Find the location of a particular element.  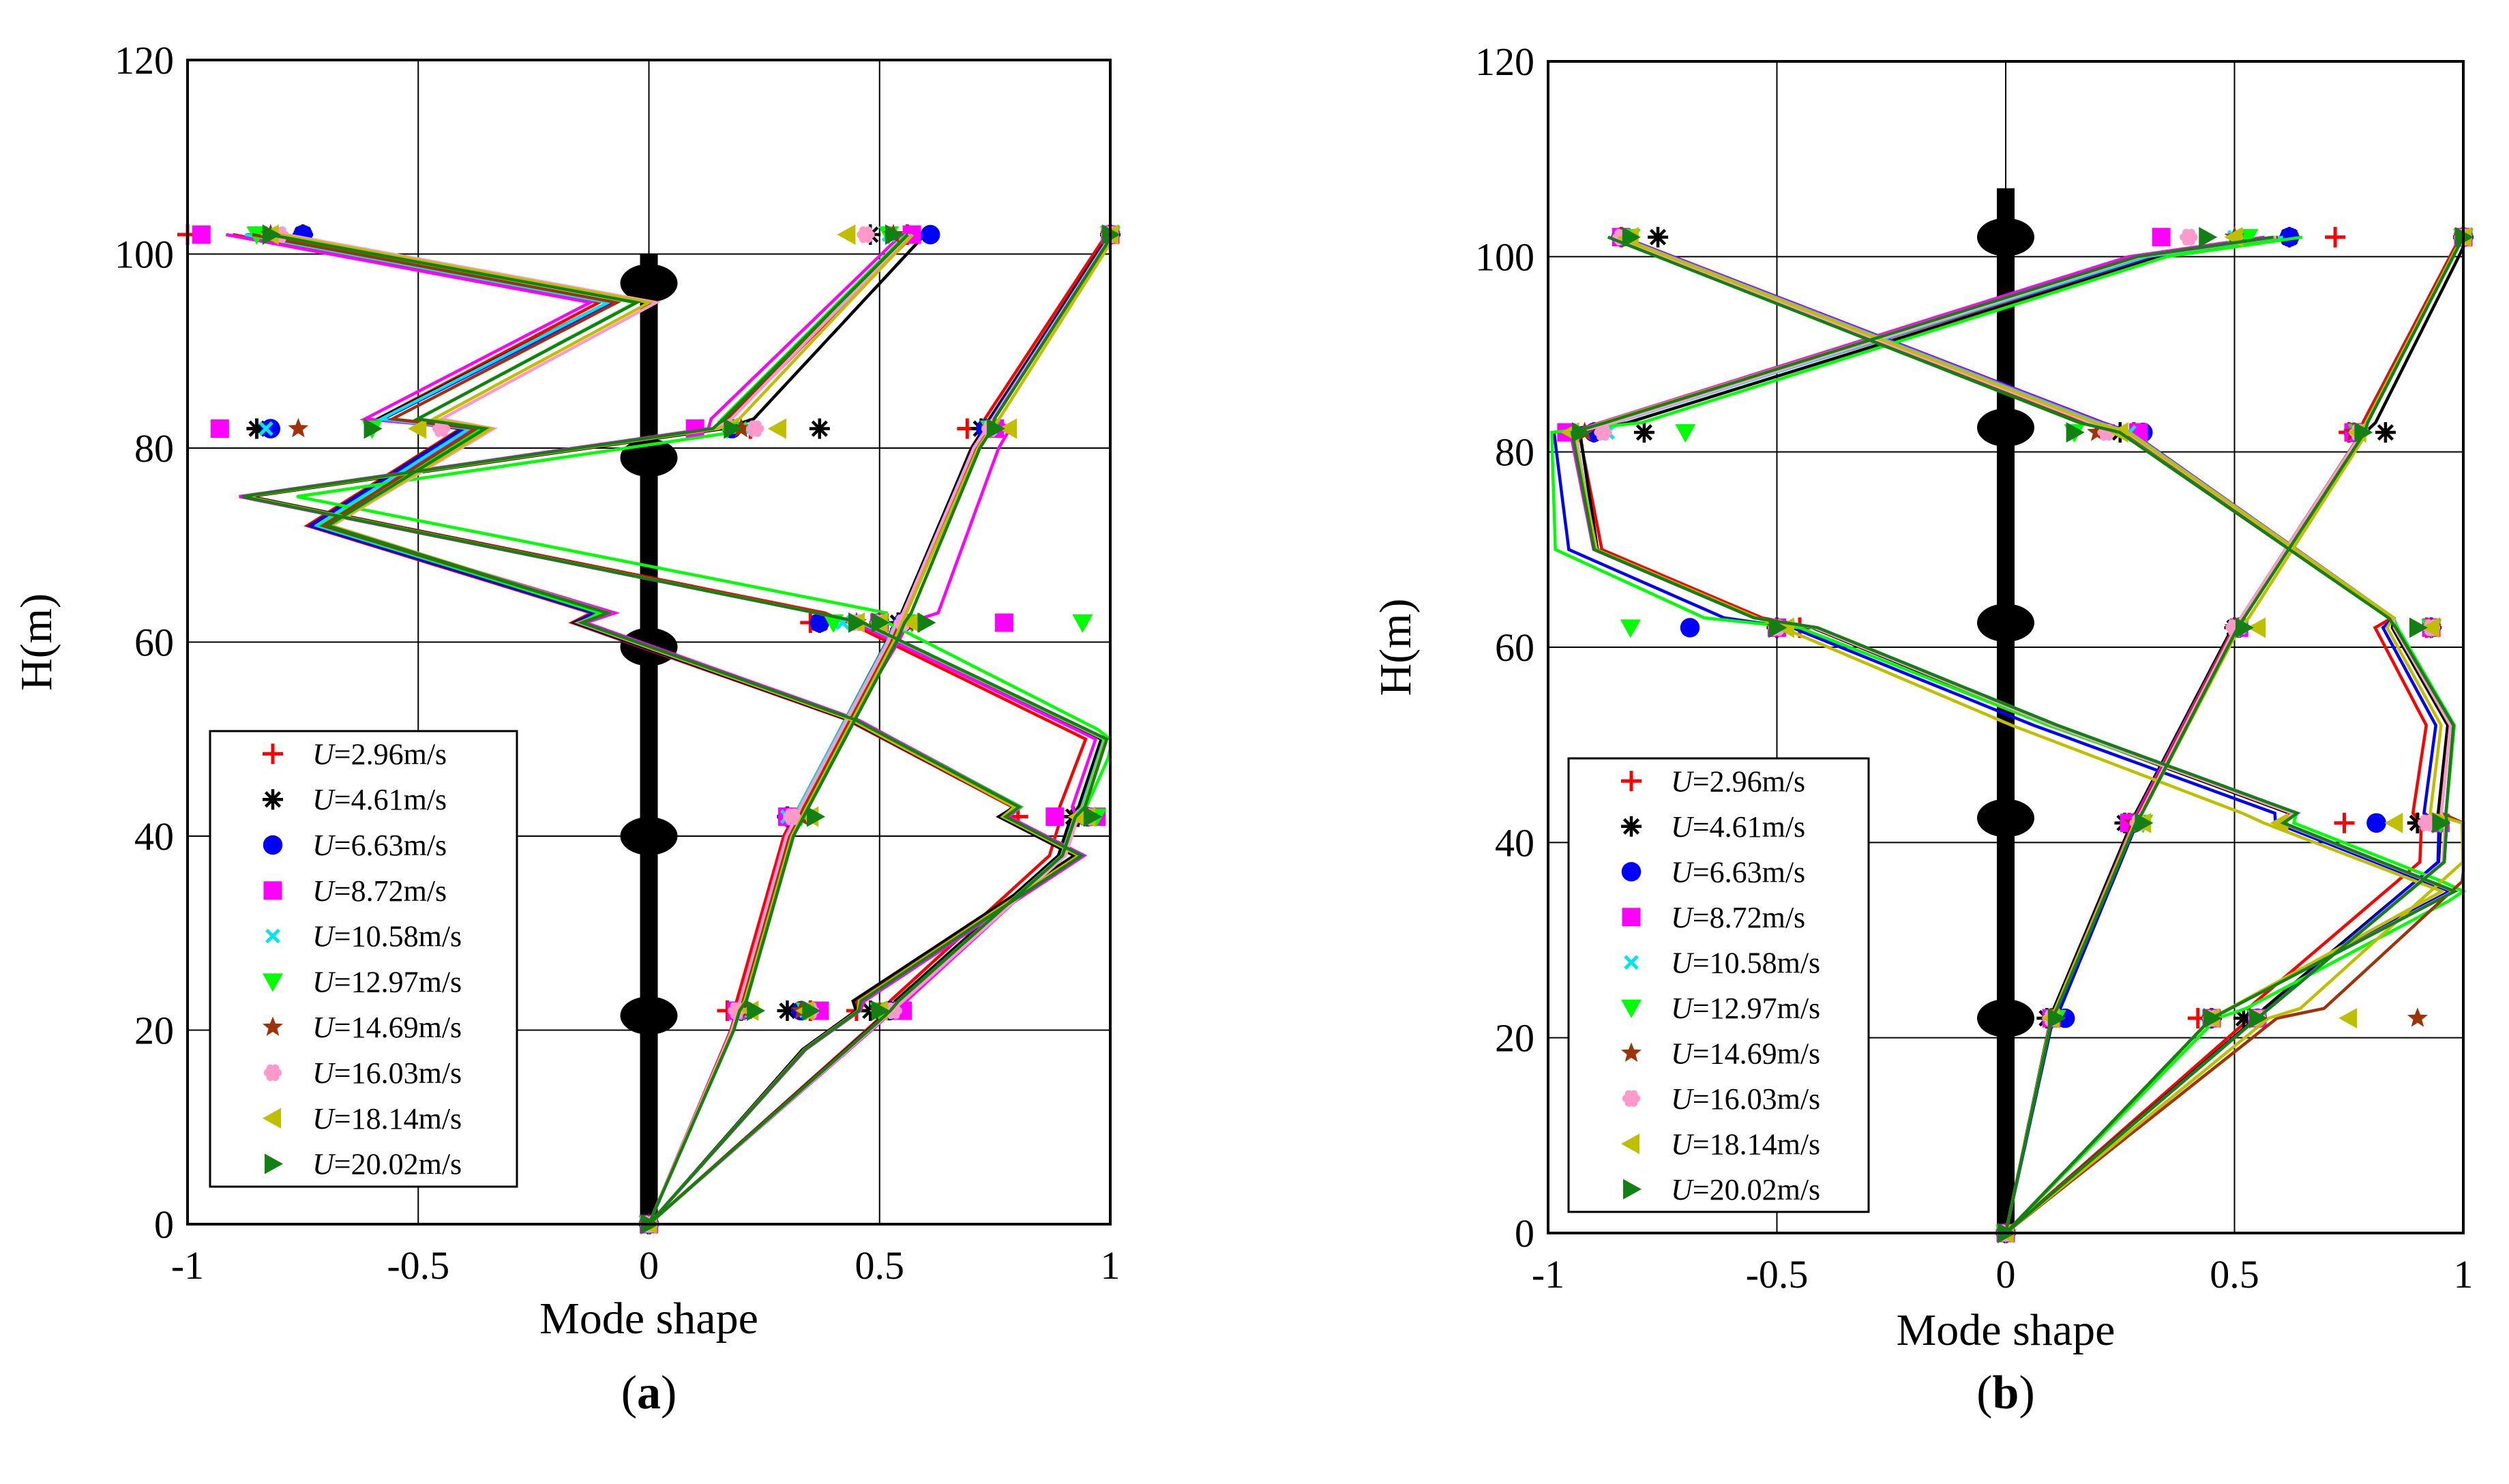

legend-entry-label: U=14.69m/s is located at coordinates (1745, 1053).